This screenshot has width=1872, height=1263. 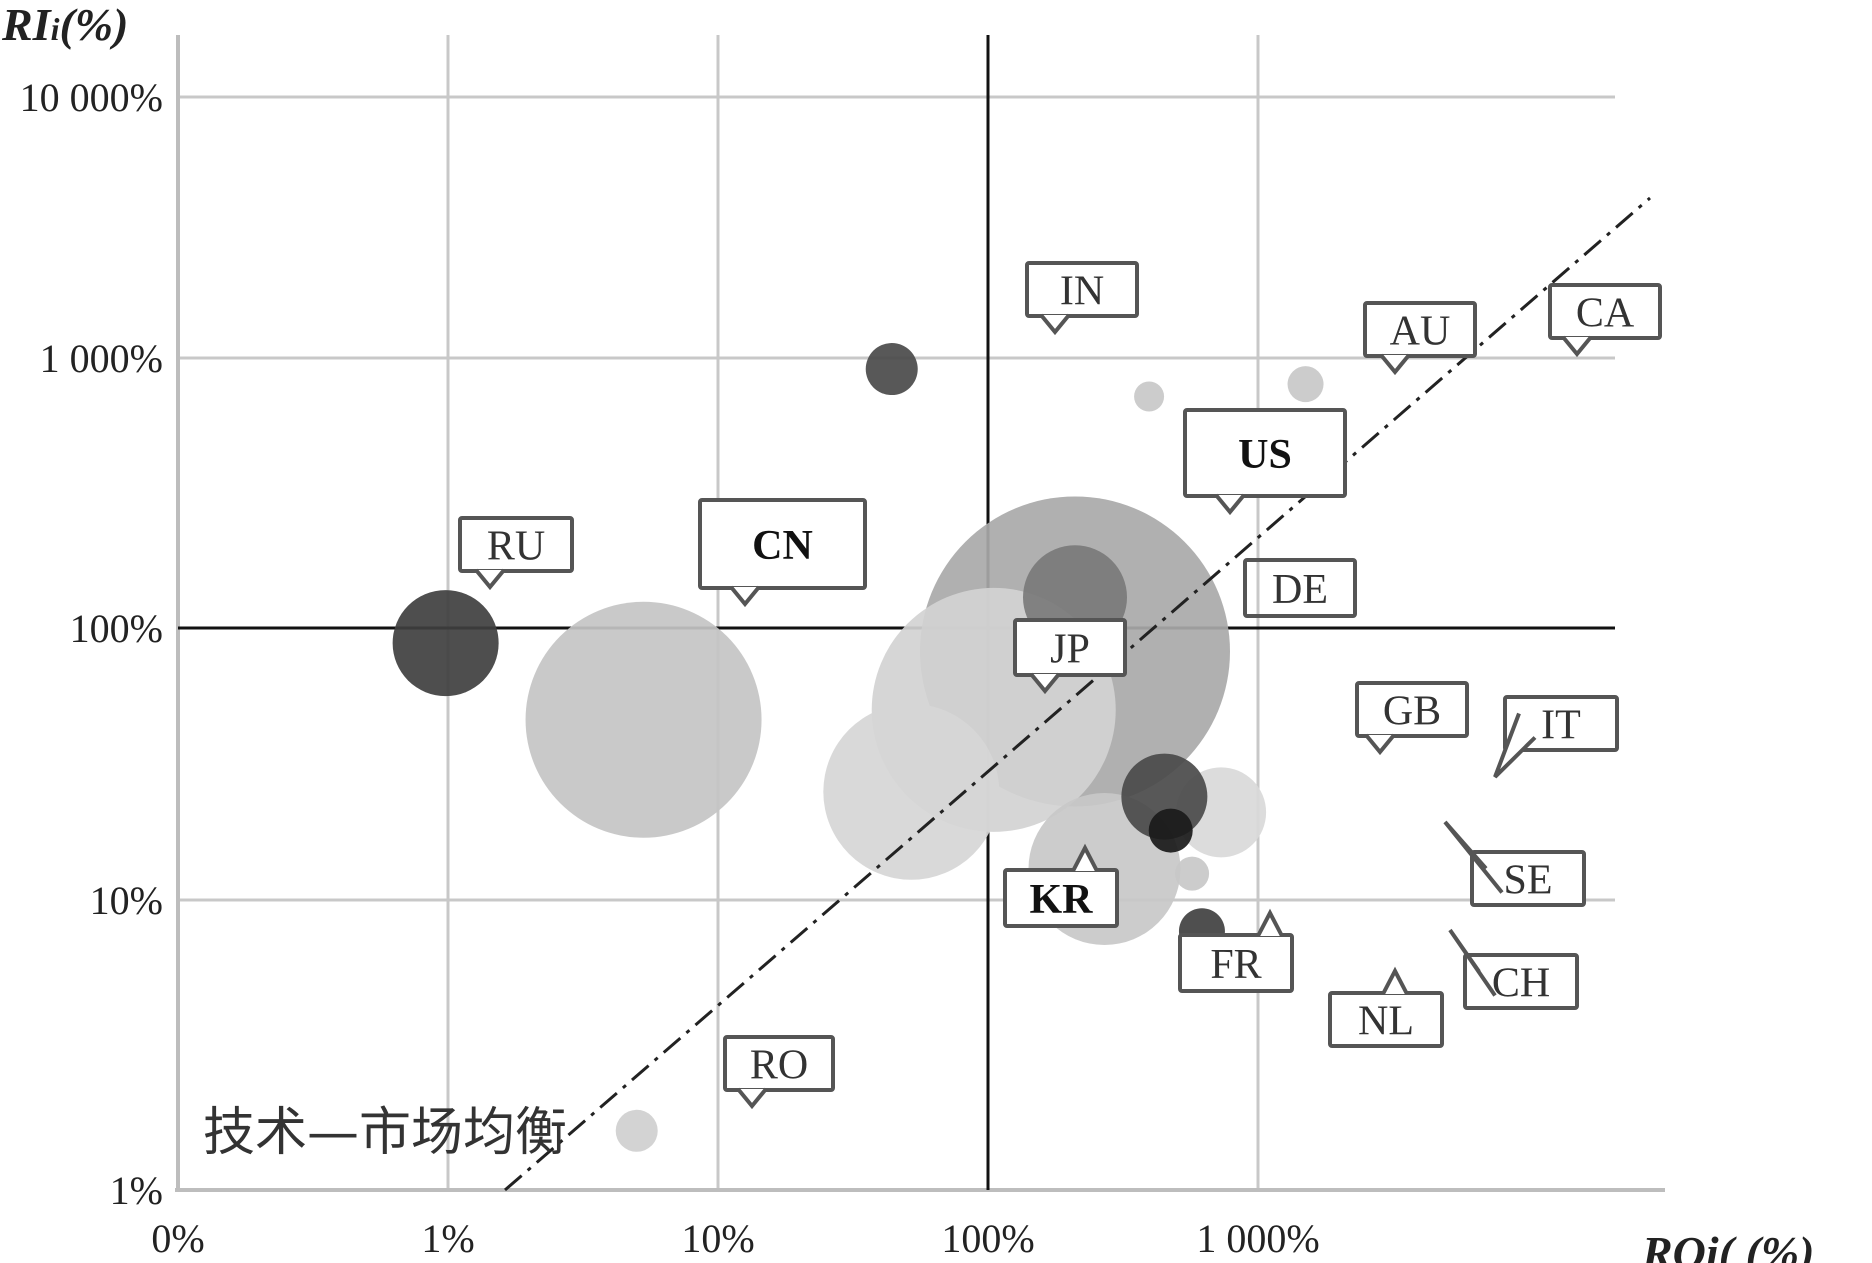 I want to click on point-label-se: SE, so click(x=1527, y=881).